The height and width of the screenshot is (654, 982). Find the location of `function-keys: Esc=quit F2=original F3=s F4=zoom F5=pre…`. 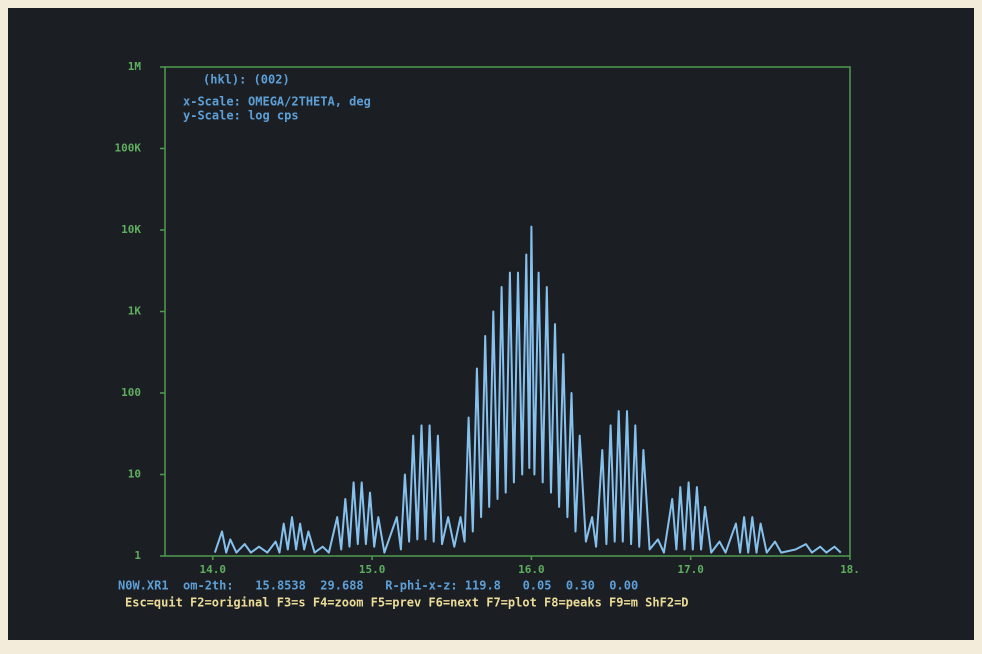

function-keys: Esc=quit F2=original F3=s F4=zoom F5=pre… is located at coordinates (407, 603).